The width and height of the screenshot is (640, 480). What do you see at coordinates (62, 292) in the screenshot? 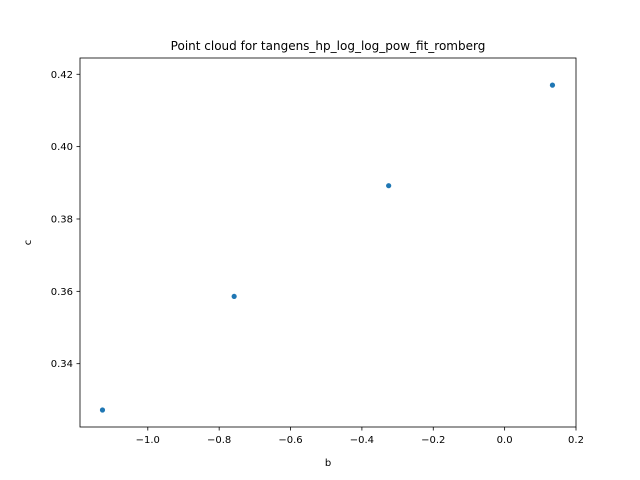
I see `y-tick-label: 0.36` at bounding box center [62, 292].